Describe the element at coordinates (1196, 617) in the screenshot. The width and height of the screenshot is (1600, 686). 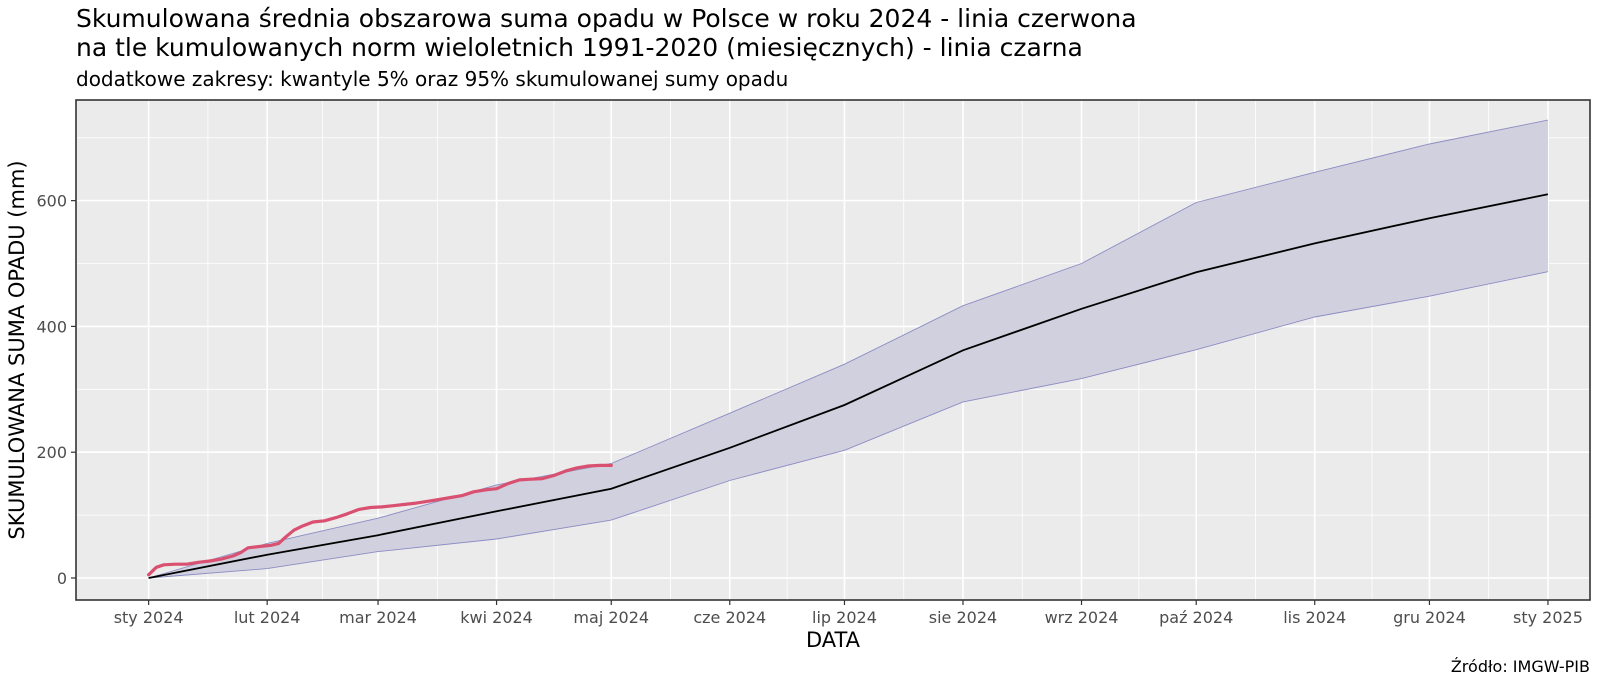
I see `x-tick-label: paź 2024` at that location.